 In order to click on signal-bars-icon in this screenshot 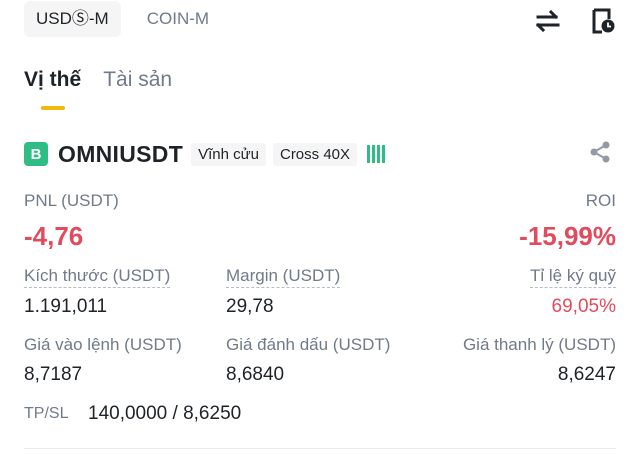, I will do `click(376, 154)`.